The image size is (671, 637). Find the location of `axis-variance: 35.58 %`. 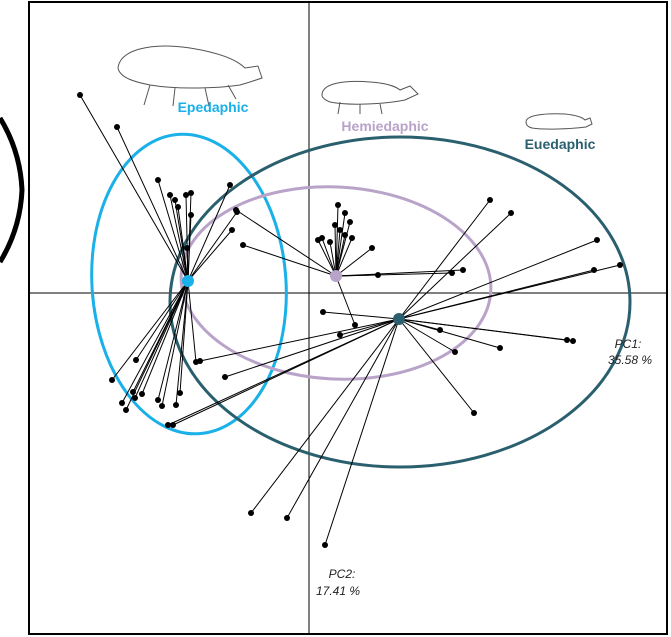

axis-variance: 35.58 % is located at coordinates (630, 360).